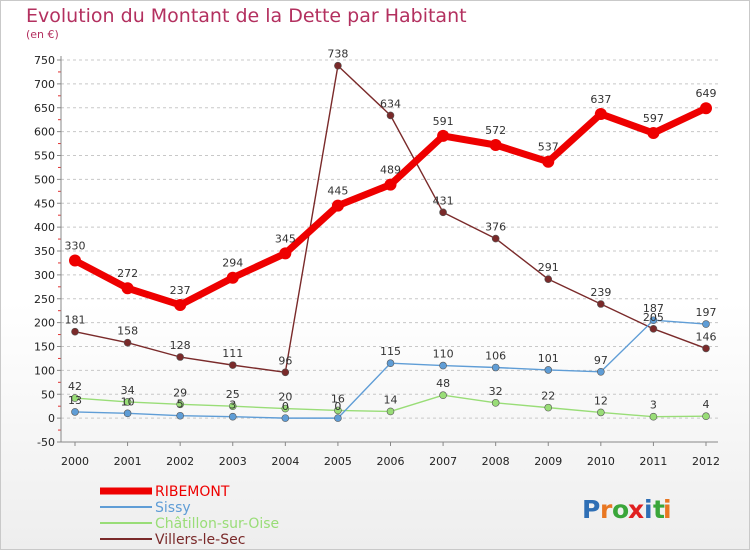 Image resolution: width=750 pixels, height=550 pixels. Describe the element at coordinates (128, 390) in the screenshot. I see `data-label: 34` at that location.